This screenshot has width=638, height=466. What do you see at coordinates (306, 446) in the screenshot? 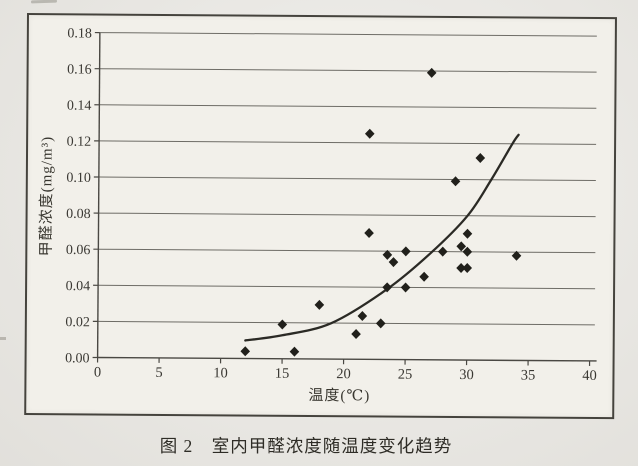
I see `figure-caption: 图 2 室内甲醛浓度随温度变化趋势` at bounding box center [306, 446].